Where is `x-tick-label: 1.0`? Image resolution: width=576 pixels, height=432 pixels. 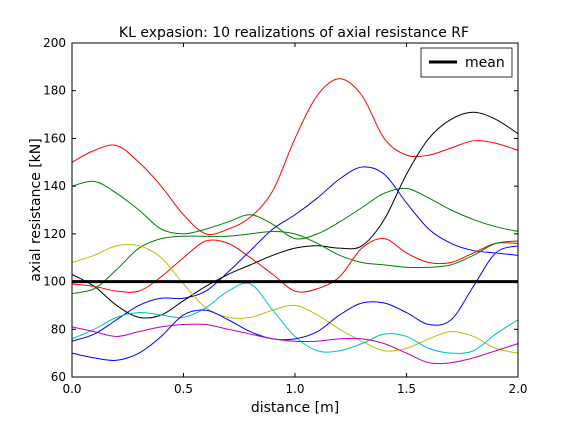
x-tick-label: 1.0 is located at coordinates (294, 389).